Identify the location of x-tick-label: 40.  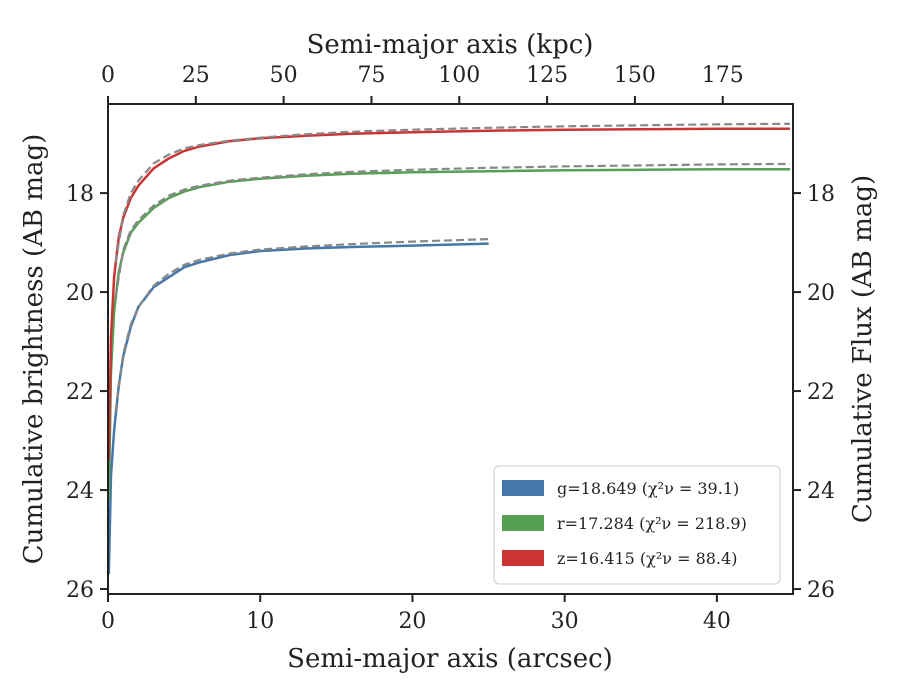
(717, 621).